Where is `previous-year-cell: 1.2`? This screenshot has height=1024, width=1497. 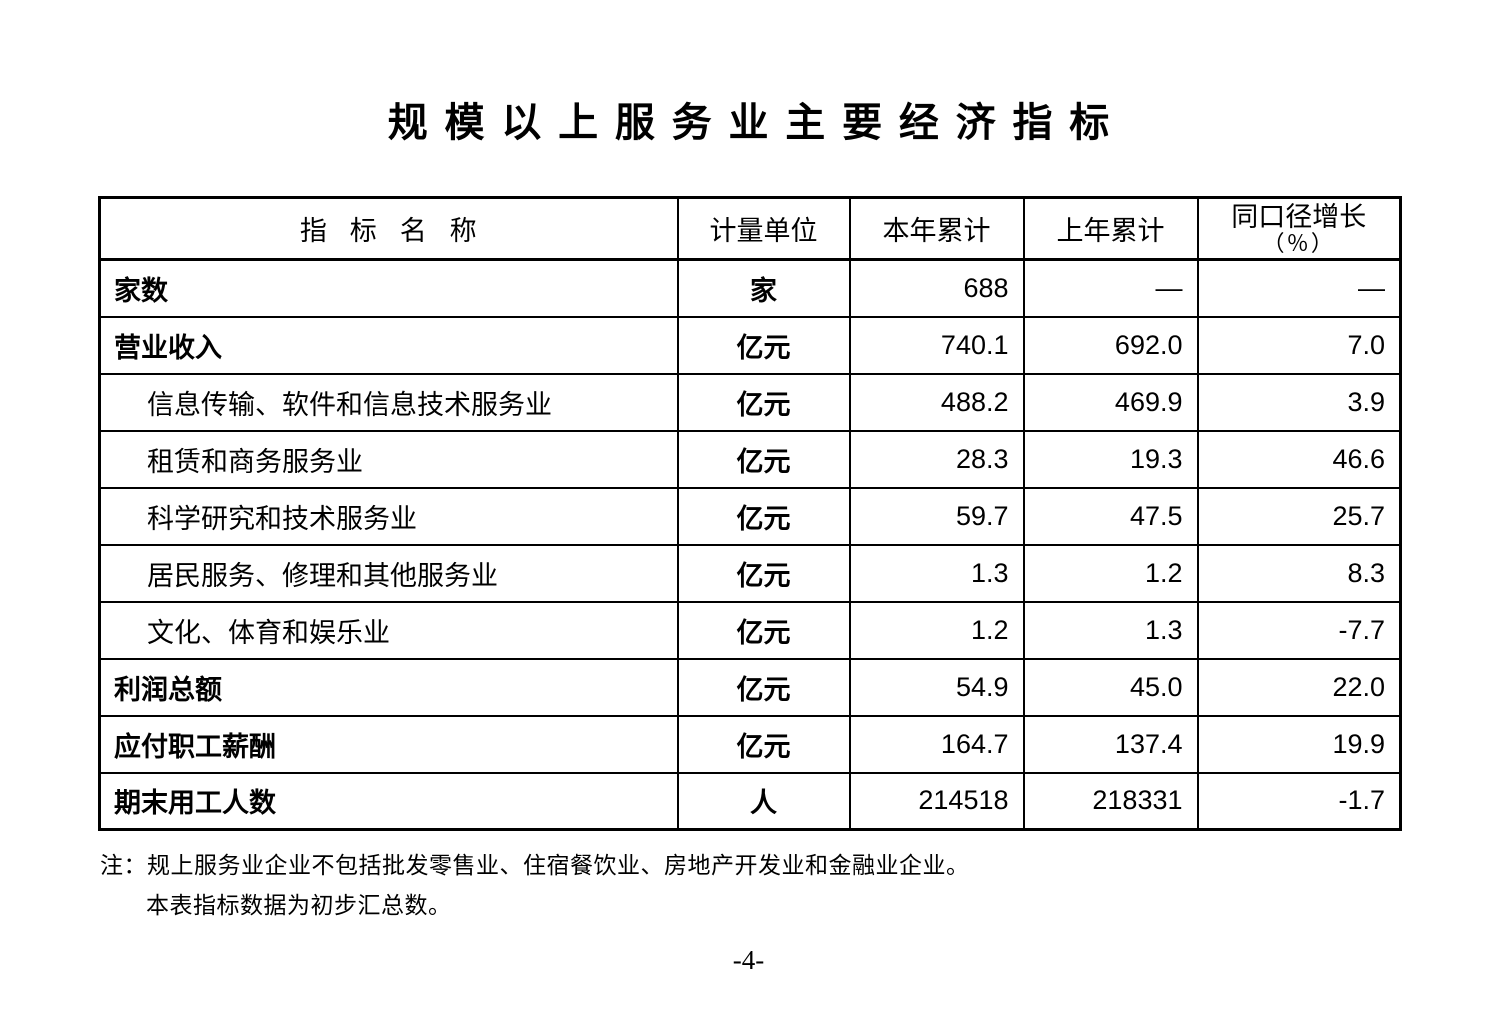 previous-year-cell: 1.2 is located at coordinates (1110, 573).